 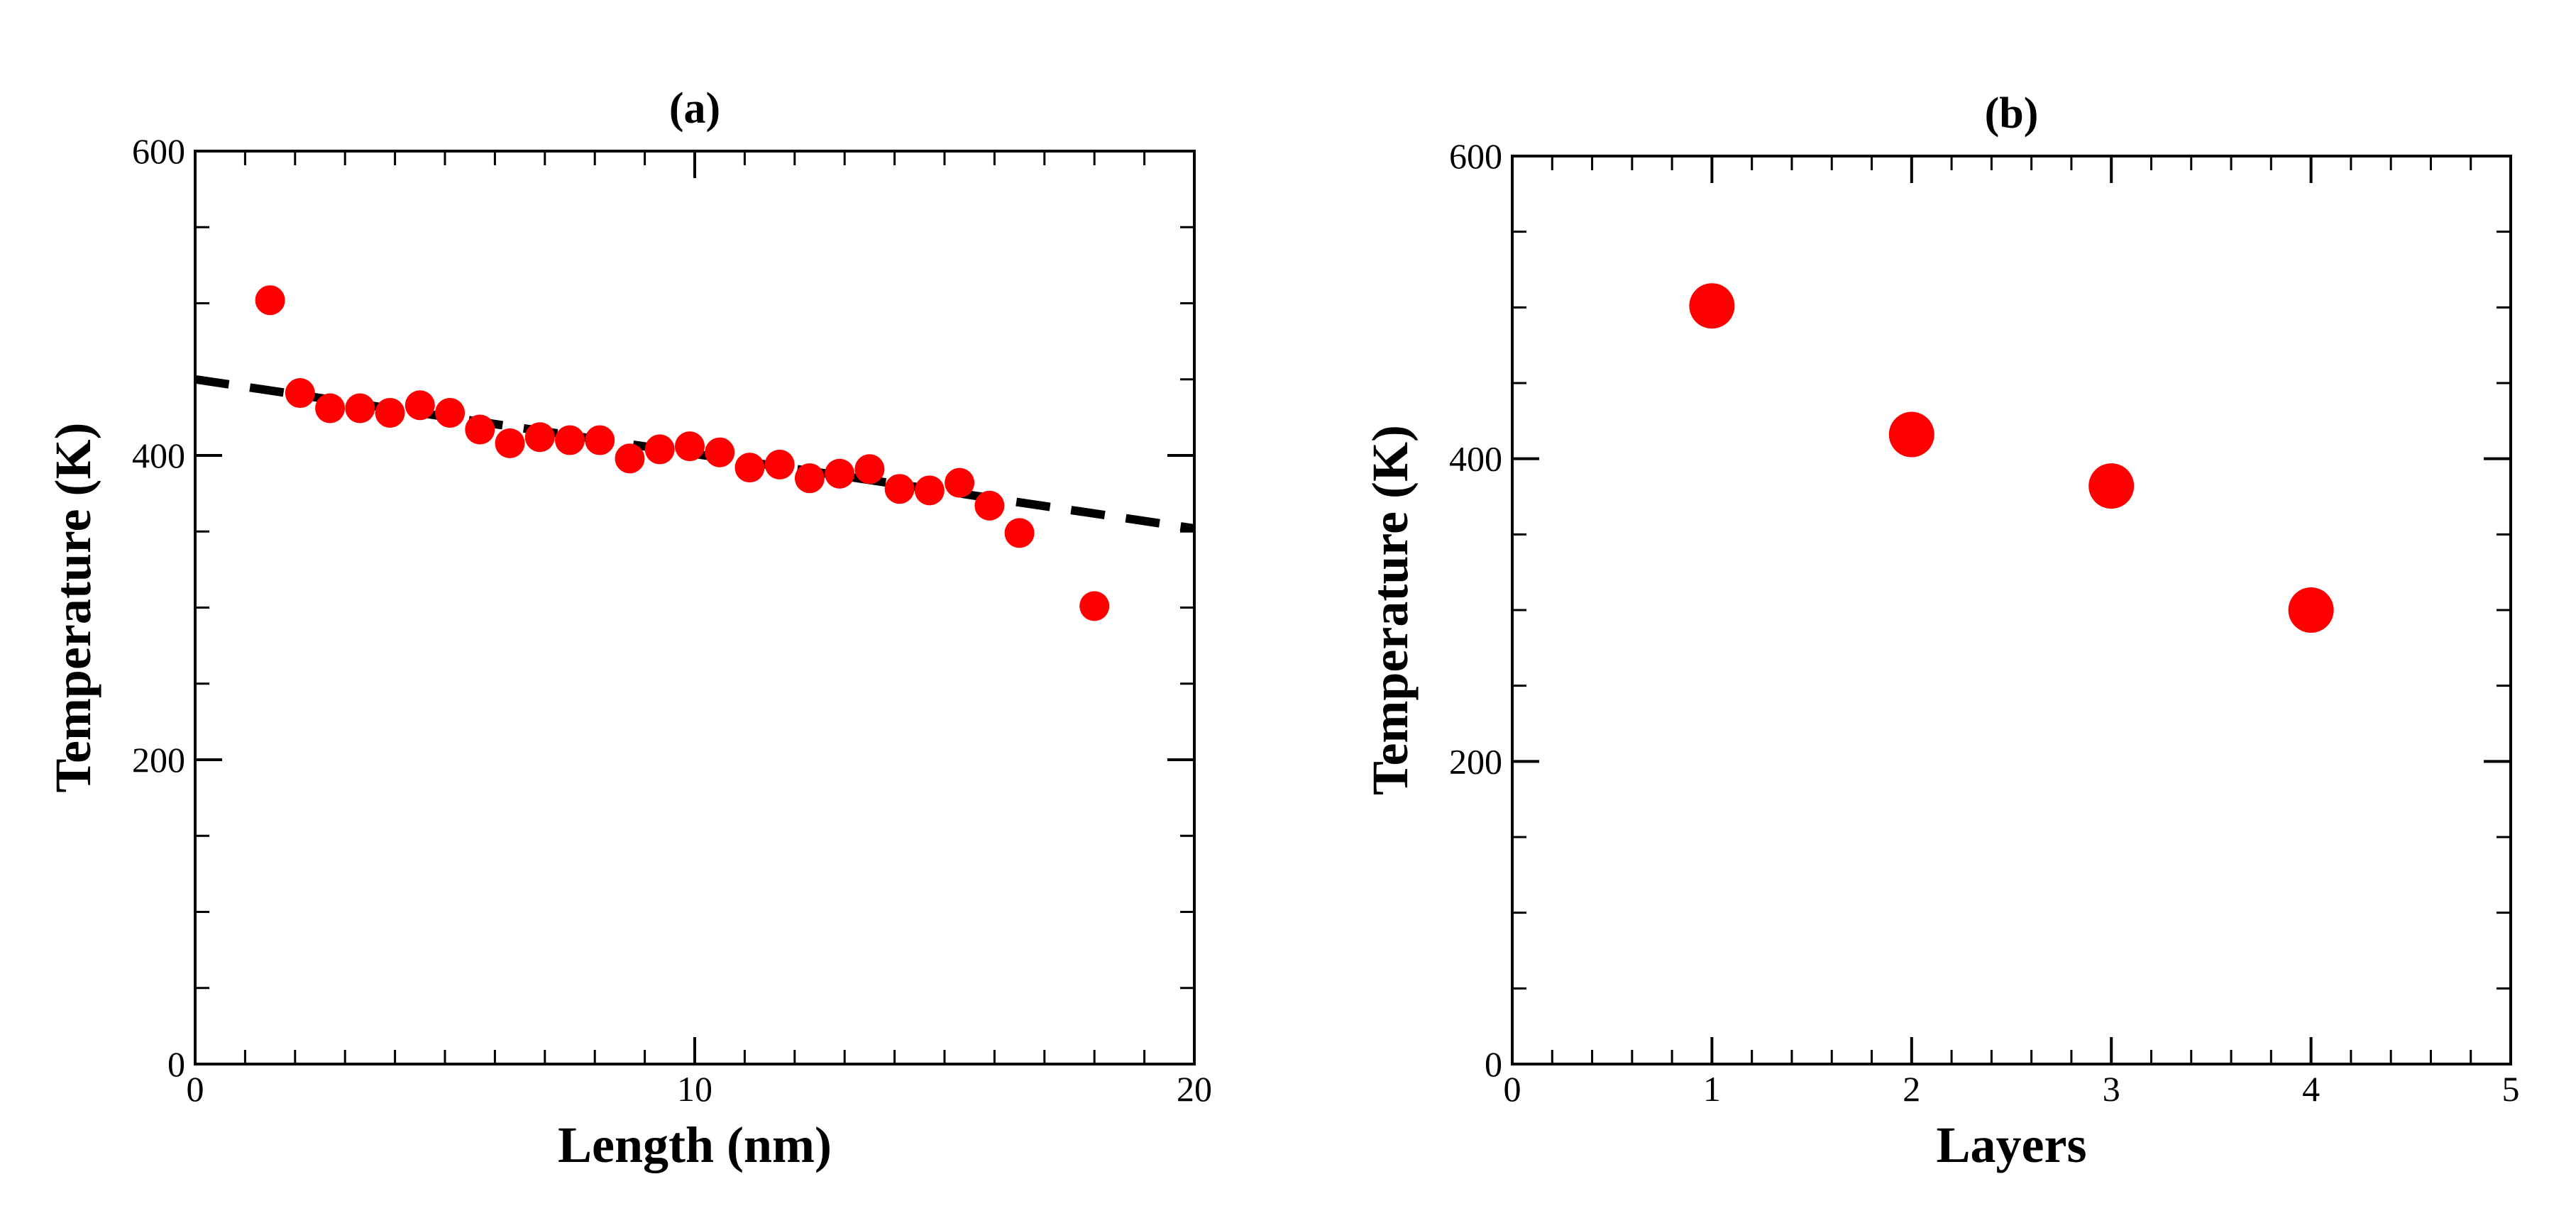 I want to click on panel-a-x-axis-label: Length (nm), so click(x=695, y=1145).